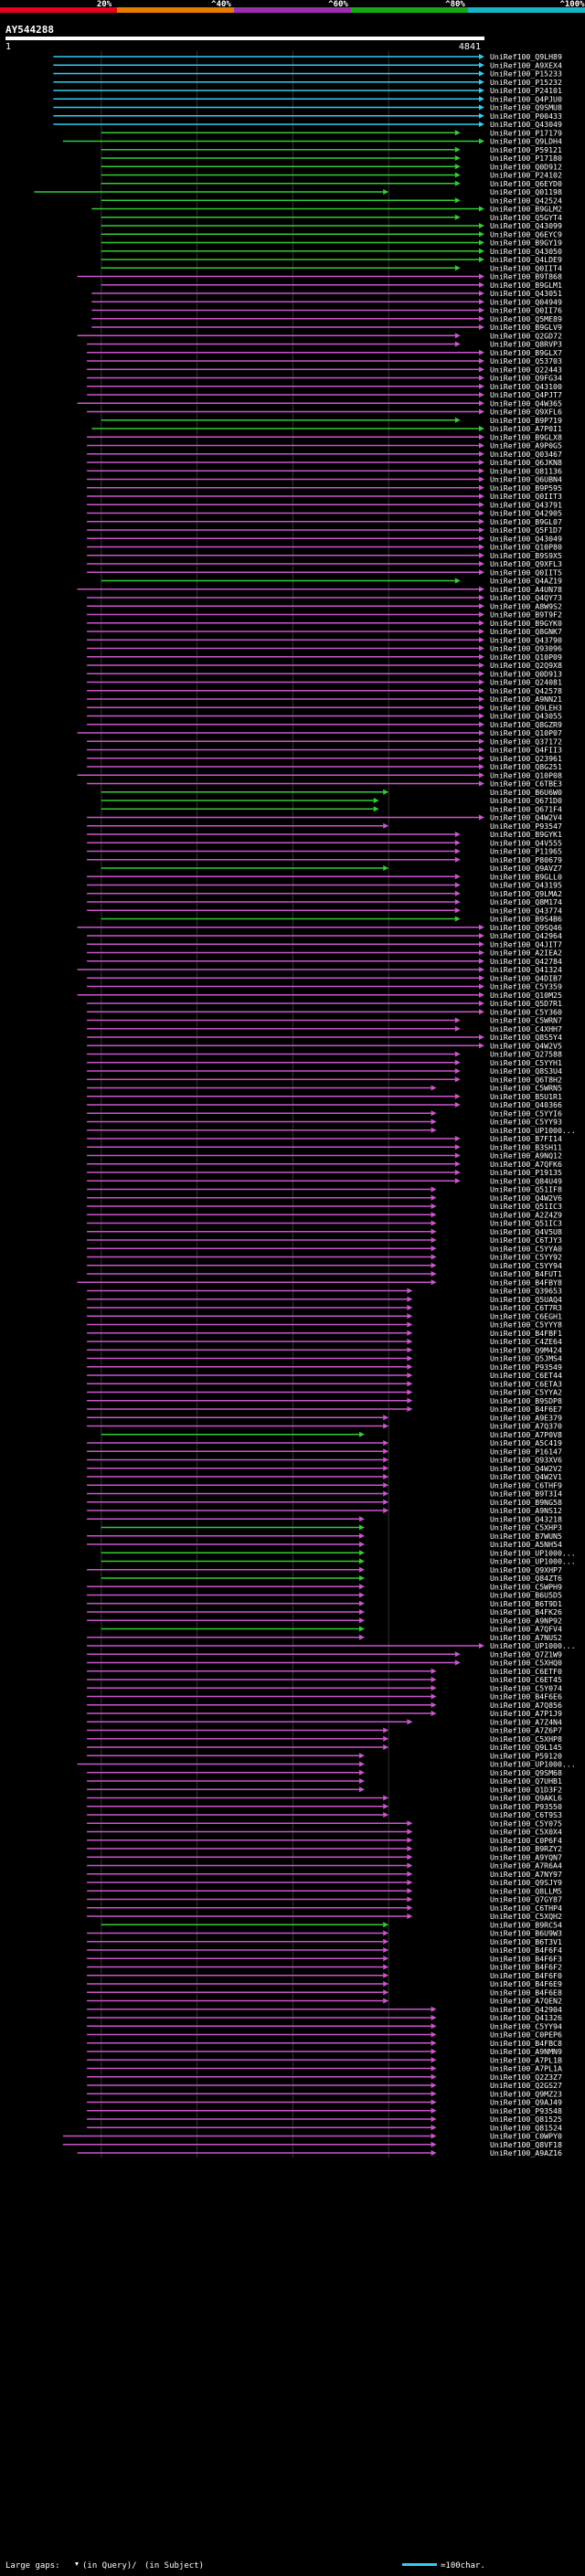 The width and height of the screenshot is (585, 2576). I want to click on hit-label: UniRef100_Q2Q9X8, so click(526, 665).